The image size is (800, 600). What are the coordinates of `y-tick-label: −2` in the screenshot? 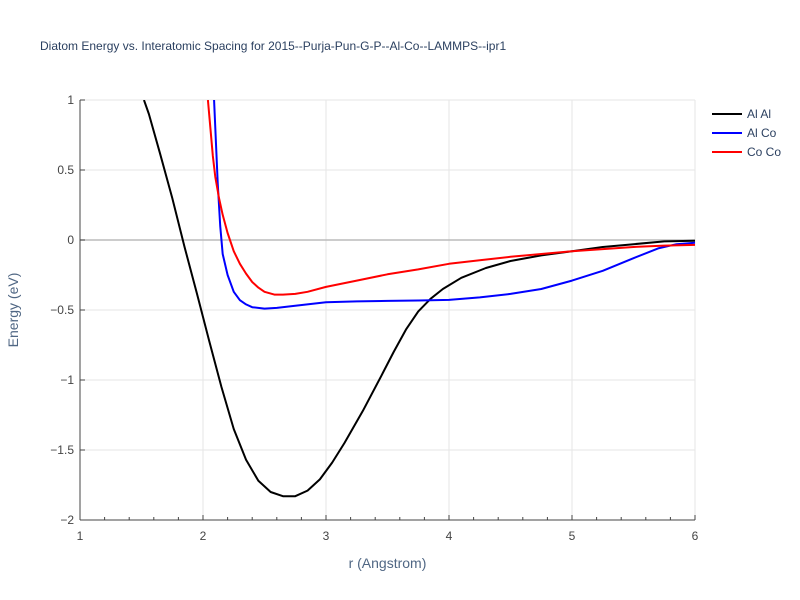 It's located at (67, 520).